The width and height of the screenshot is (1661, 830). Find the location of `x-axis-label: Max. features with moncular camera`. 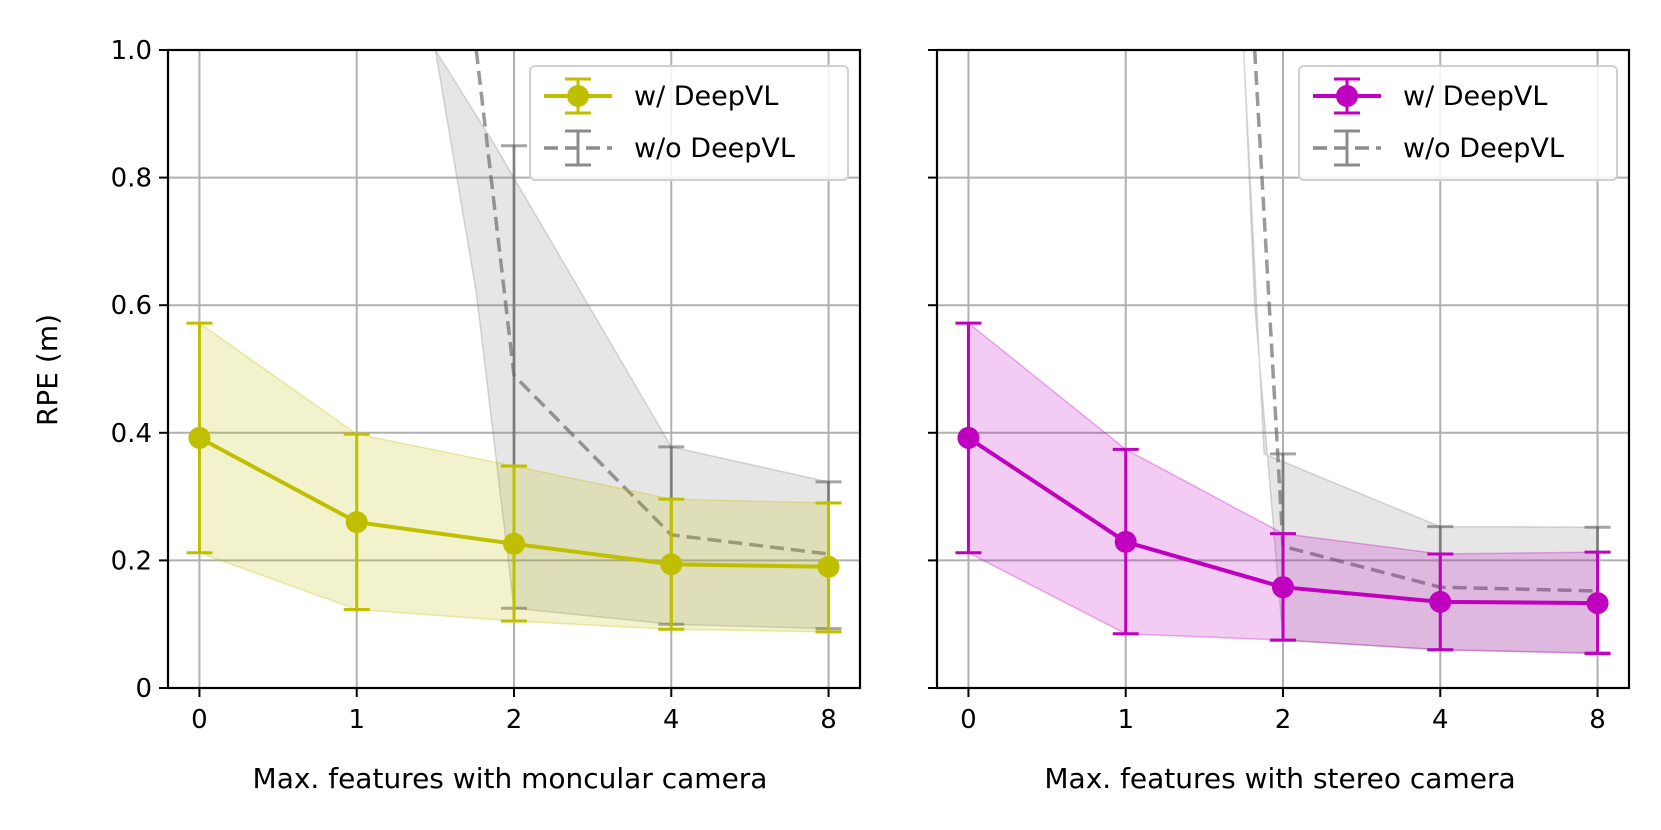

x-axis-label: Max. features with moncular camera is located at coordinates (510, 778).